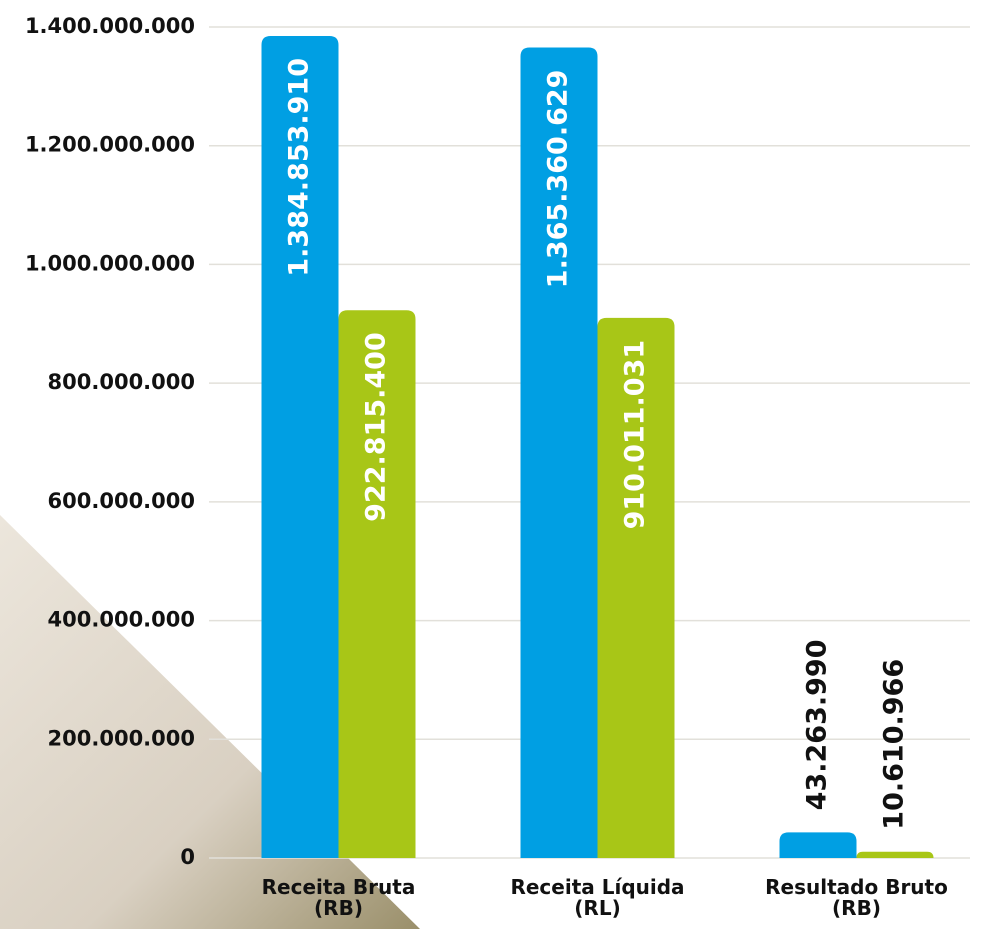 This screenshot has width=996, height=929. I want to click on y-tick-label: 400.000.000, so click(121, 620).